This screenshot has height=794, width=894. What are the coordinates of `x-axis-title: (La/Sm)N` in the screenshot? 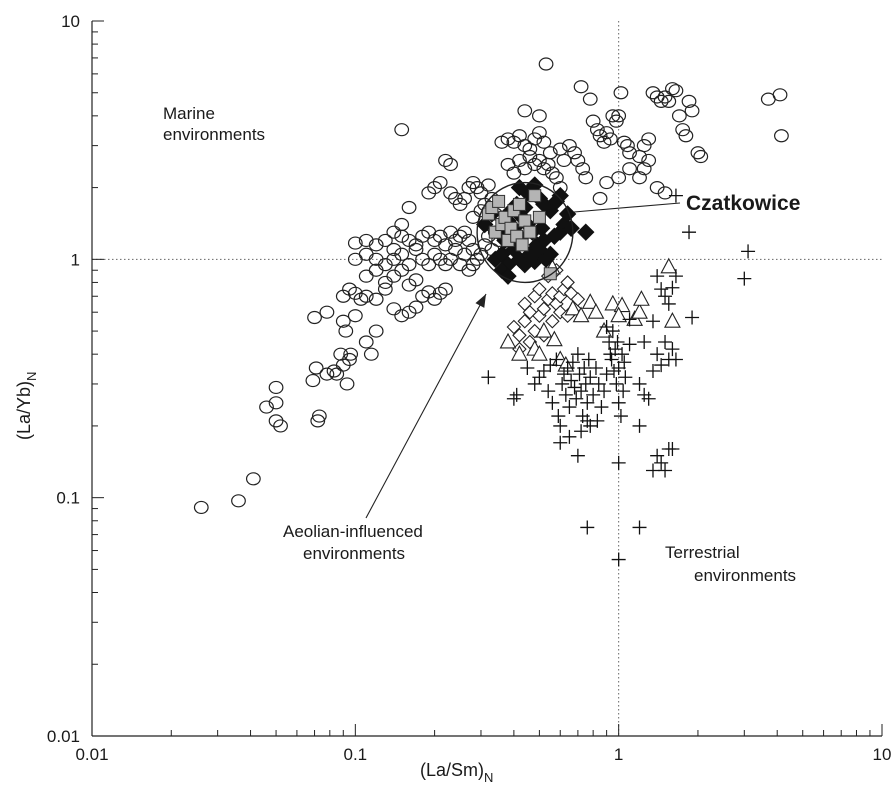 It's located at (456, 772).